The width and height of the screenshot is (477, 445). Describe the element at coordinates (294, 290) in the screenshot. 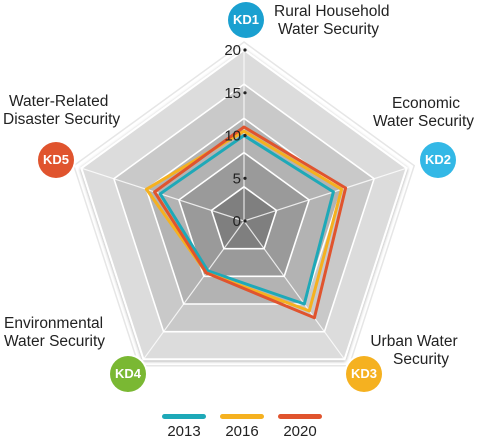

I see `axis-spoke-kd3` at that location.